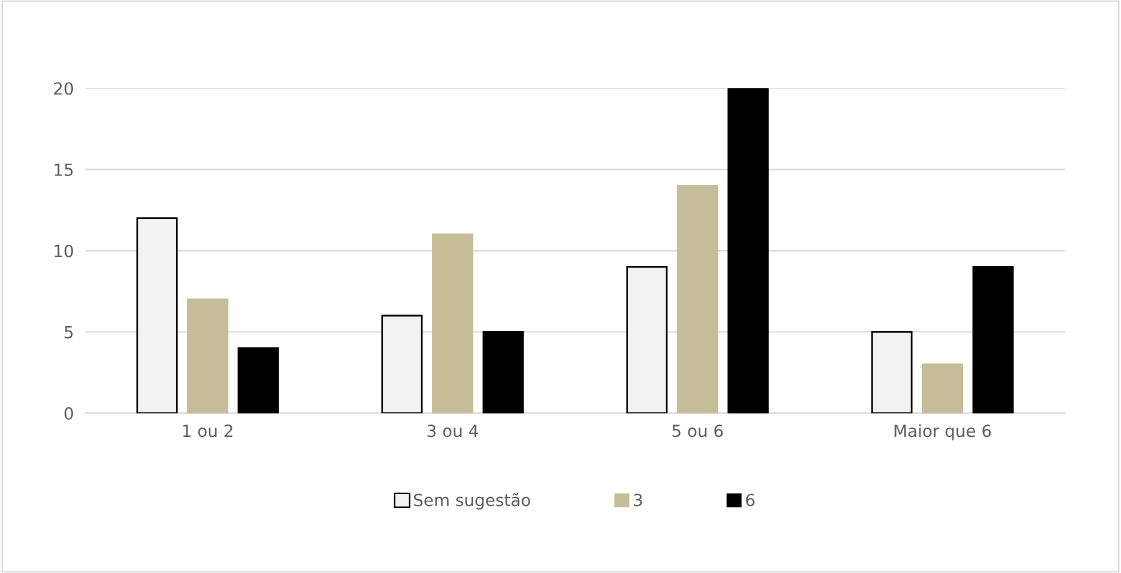 This screenshot has width=1121, height=573. Describe the element at coordinates (472, 501) in the screenshot. I see `legend-label: Sem sugestão` at that location.